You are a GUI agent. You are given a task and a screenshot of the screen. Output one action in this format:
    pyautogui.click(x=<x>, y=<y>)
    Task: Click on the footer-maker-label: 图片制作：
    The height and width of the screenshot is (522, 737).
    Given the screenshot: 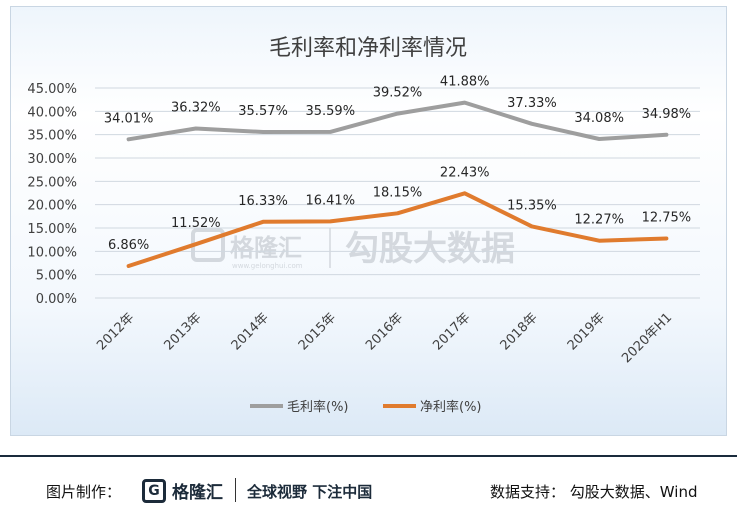 What is the action you would take?
    pyautogui.click(x=84, y=492)
    